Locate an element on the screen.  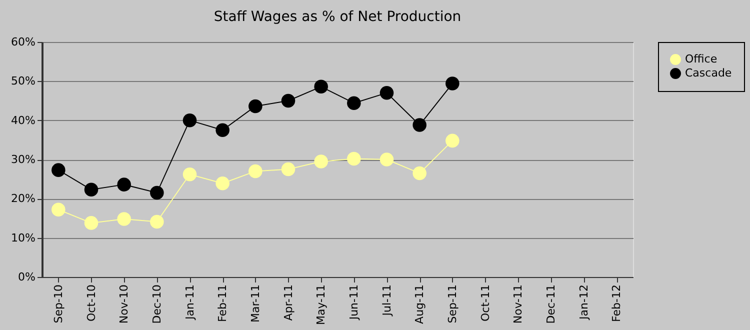
x-tick-label: Nov-10 is located at coordinates (124, 304).